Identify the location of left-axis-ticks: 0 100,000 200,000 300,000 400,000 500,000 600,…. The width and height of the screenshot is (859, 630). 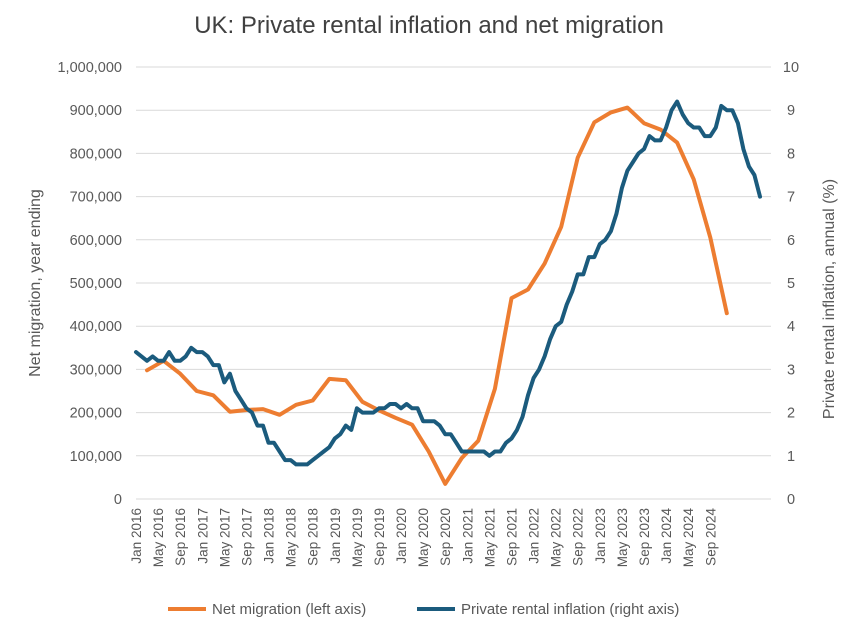
(89, 284).